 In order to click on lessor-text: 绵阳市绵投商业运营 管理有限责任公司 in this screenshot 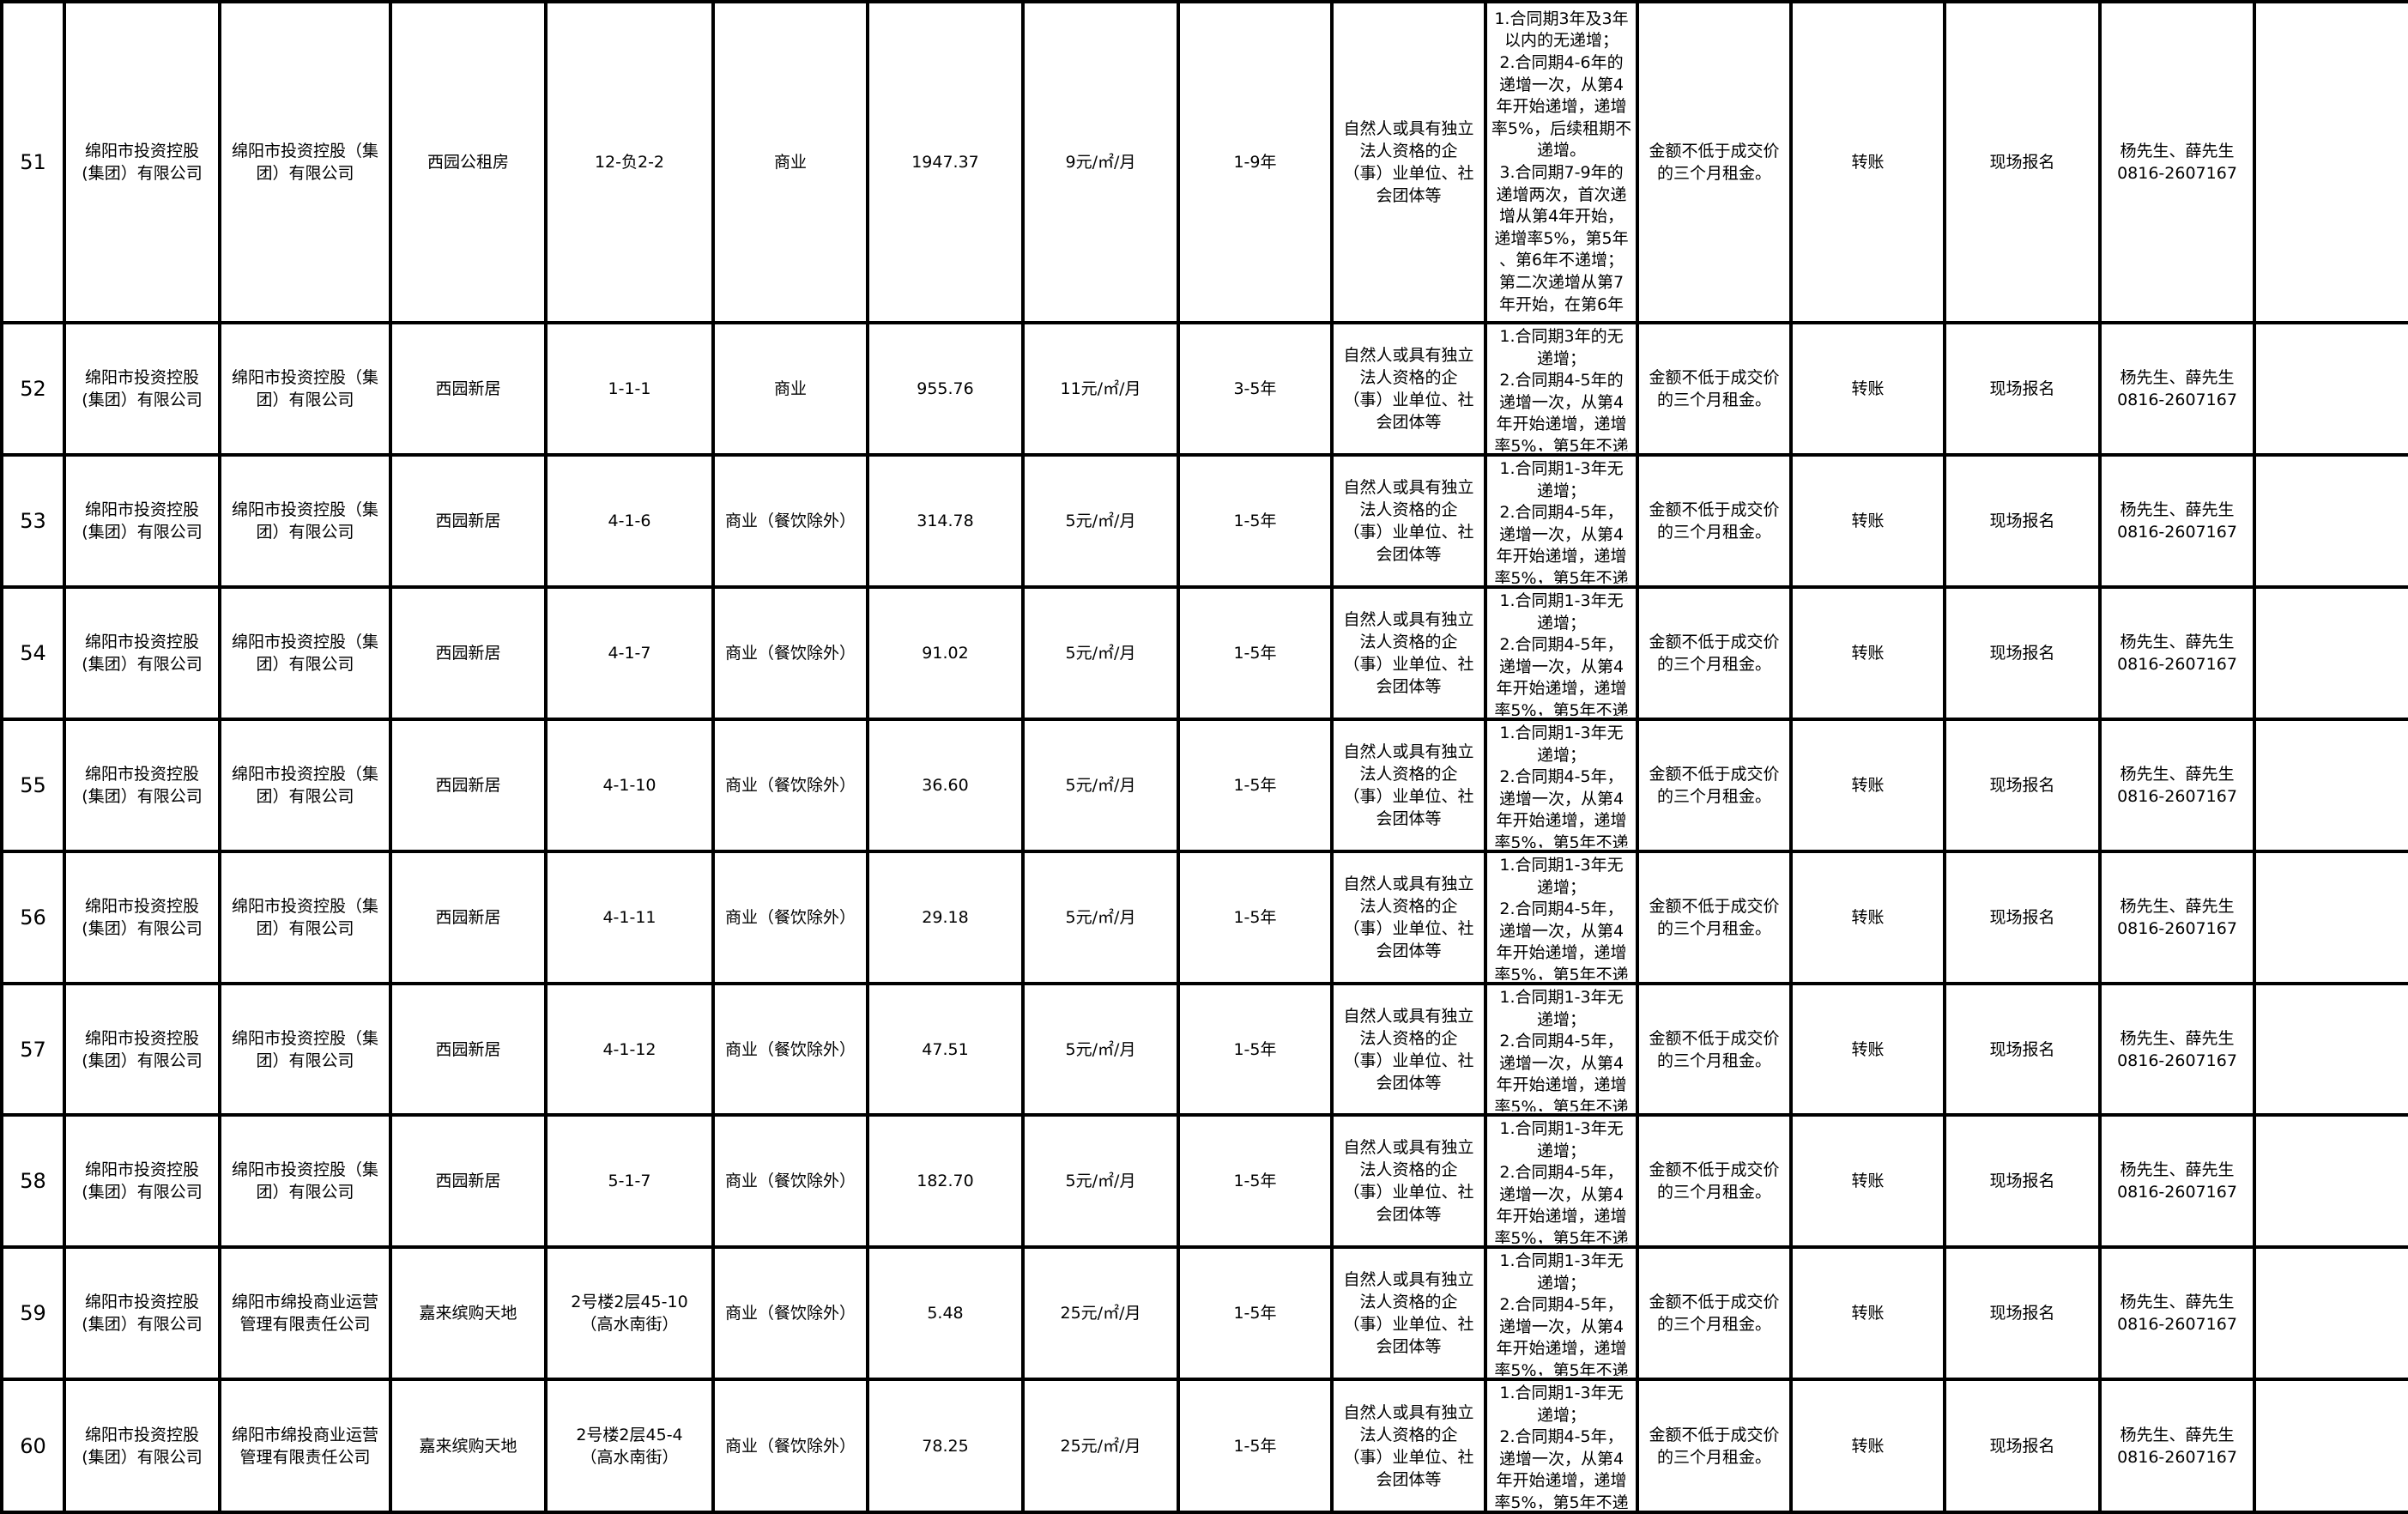, I will do `click(304, 1446)`.